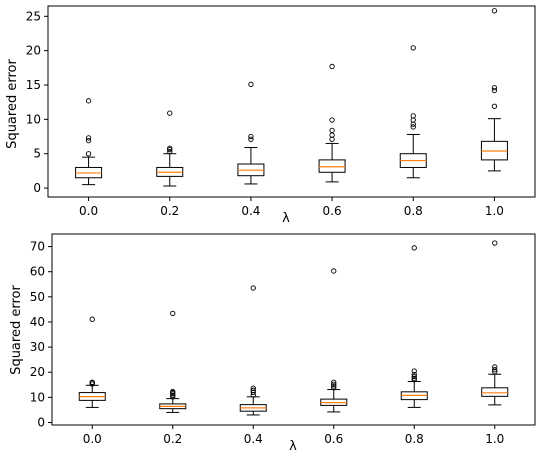 The height and width of the screenshot is (456, 545). Describe the element at coordinates (37, 154) in the screenshot. I see `y-tick-label: 5` at that location.